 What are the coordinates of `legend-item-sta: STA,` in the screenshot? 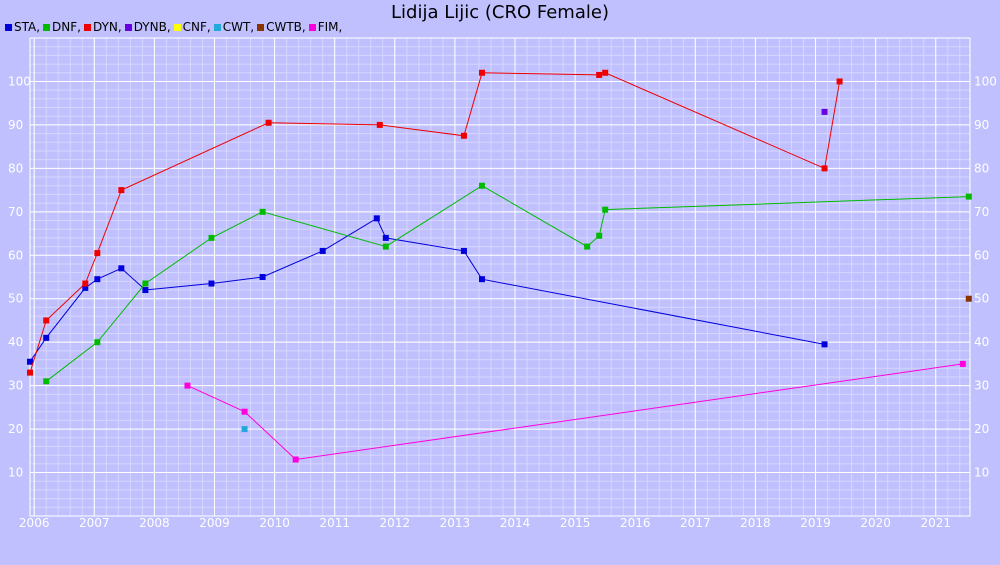 It's located at (22, 27).